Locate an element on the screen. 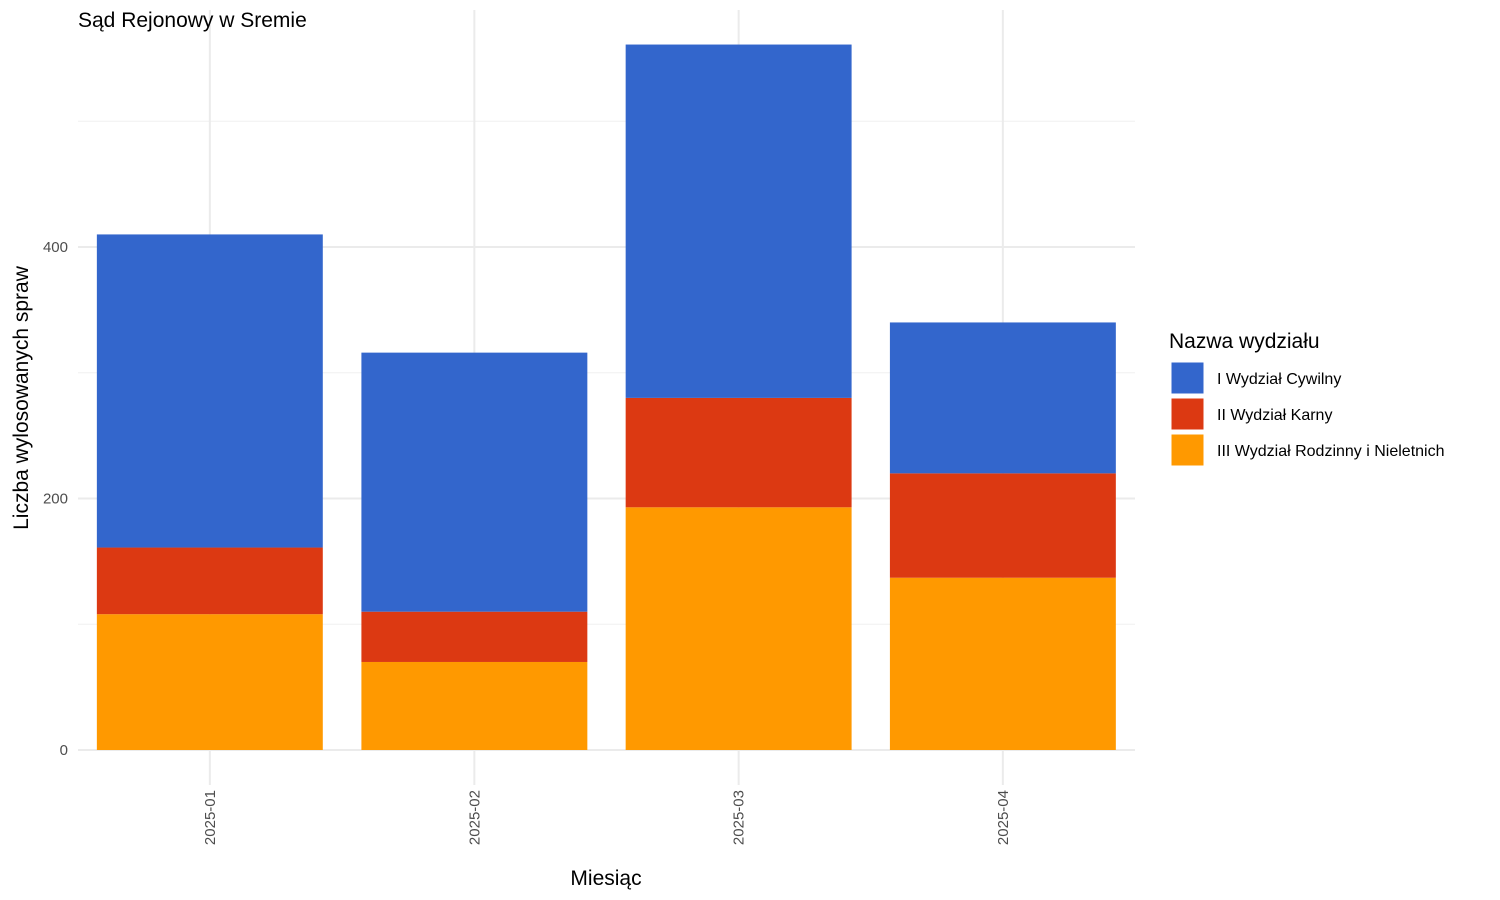 Image resolution: width=1500 pixels, height=900 pixels. x-axis-title: Miesiąc is located at coordinates (605, 878).